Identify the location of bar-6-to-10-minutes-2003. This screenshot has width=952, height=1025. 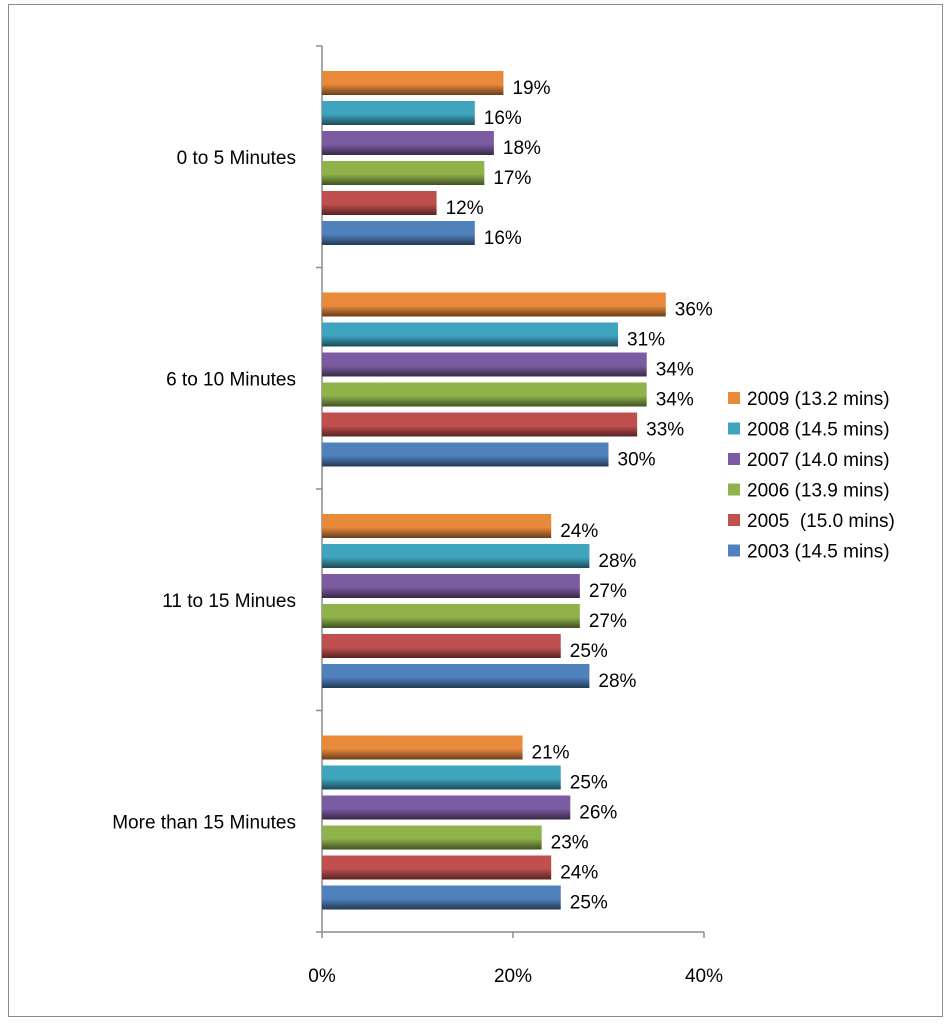
(465, 455).